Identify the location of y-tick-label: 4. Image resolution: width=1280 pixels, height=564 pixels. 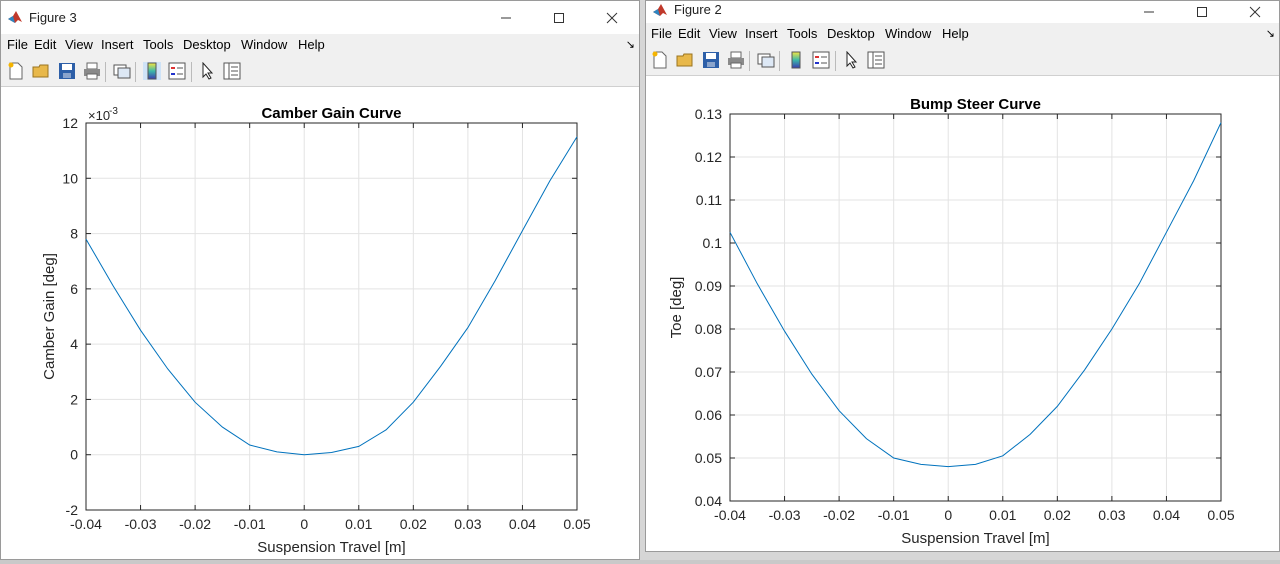
(74, 344).